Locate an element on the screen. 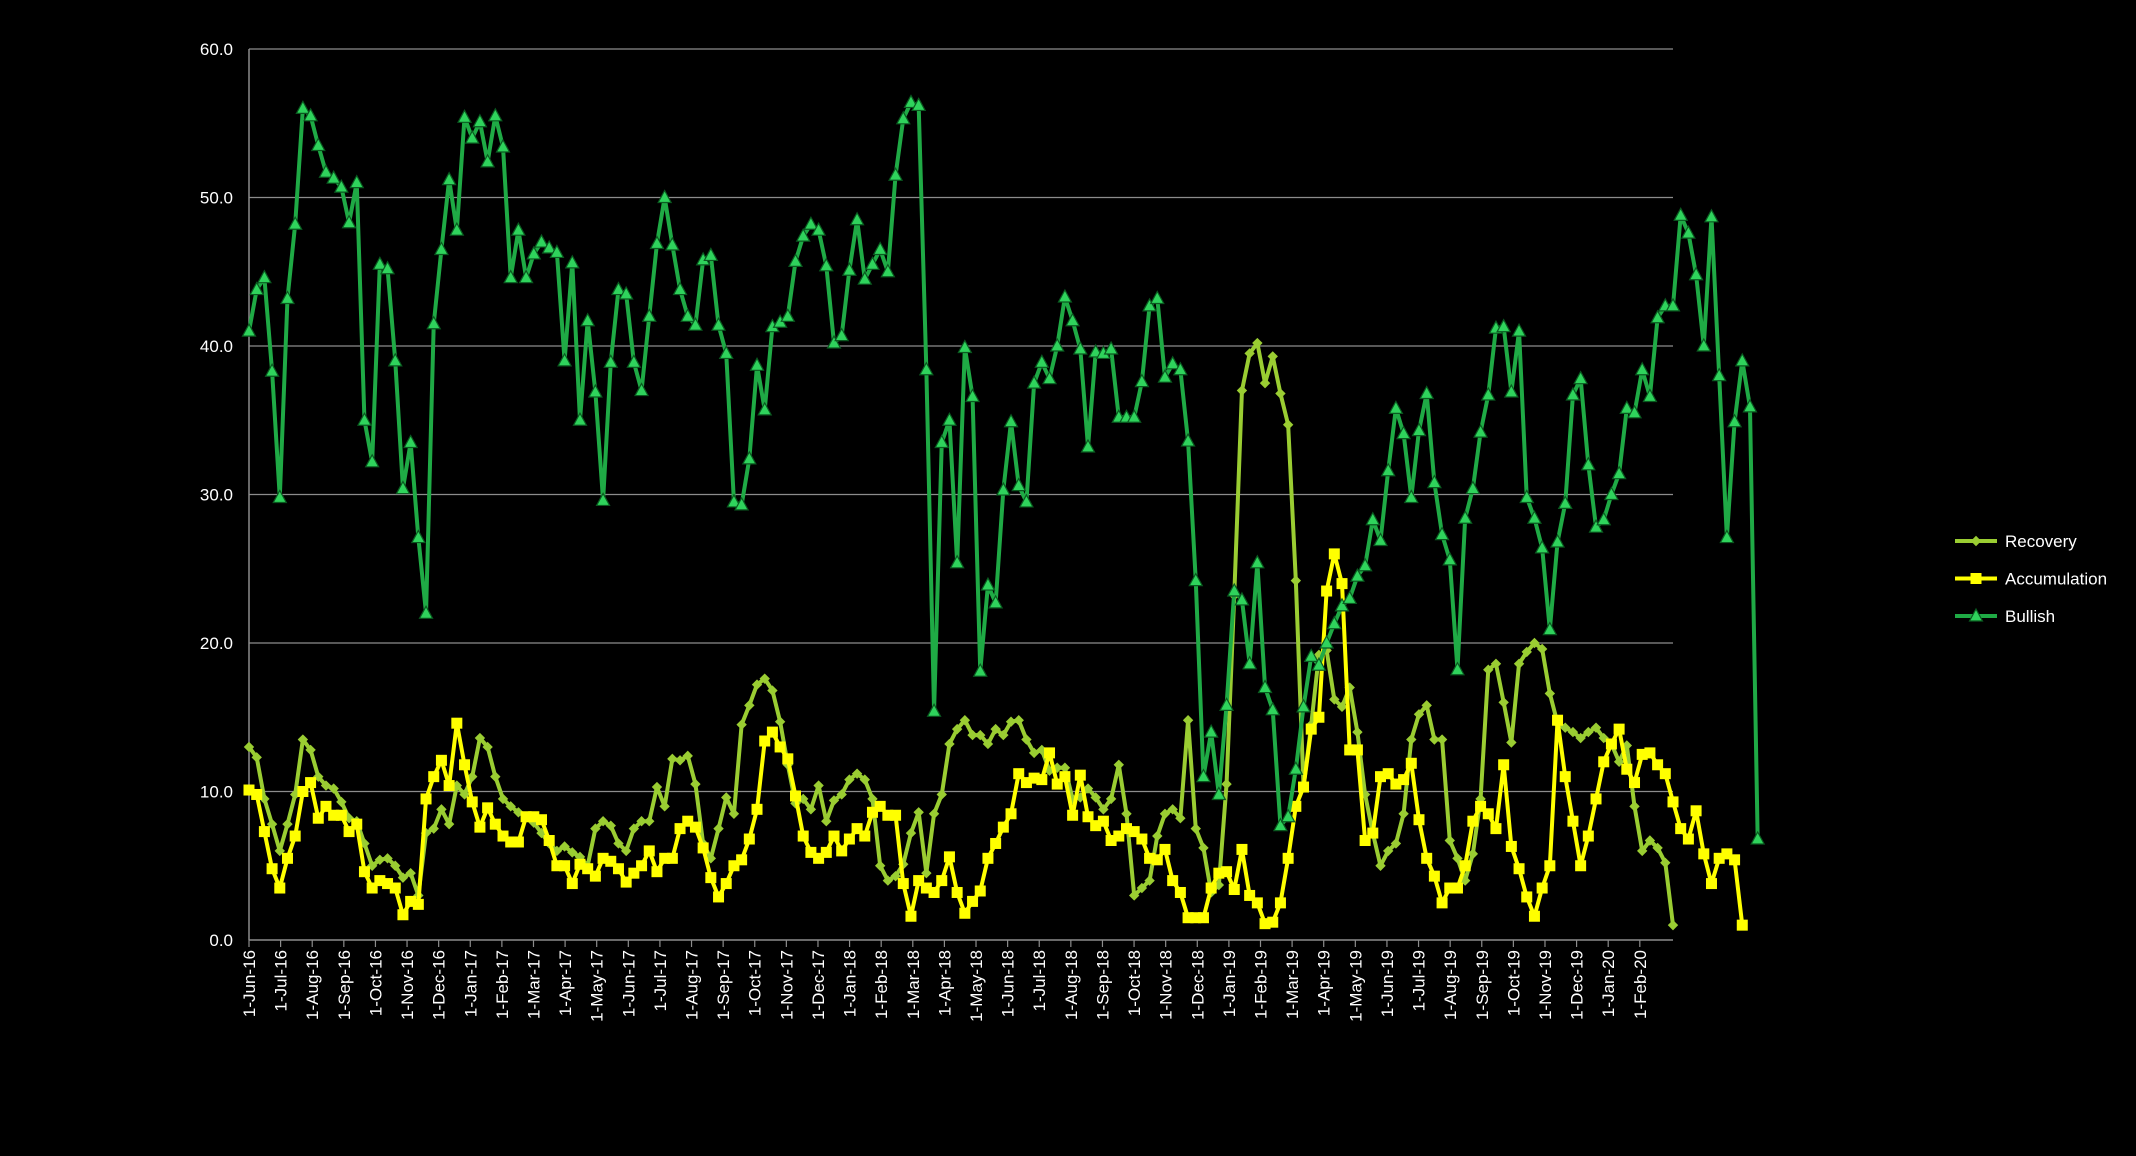  x-tick-label: 1-Feb-19 is located at coordinates (1260, 984).